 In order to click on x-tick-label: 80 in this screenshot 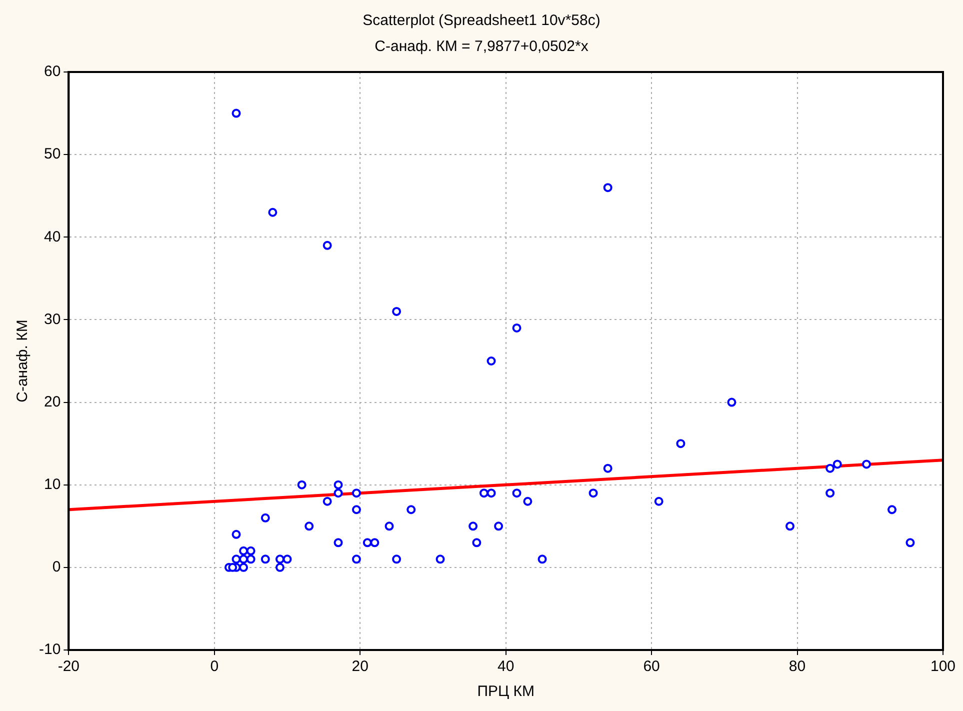, I will do `click(797, 667)`.